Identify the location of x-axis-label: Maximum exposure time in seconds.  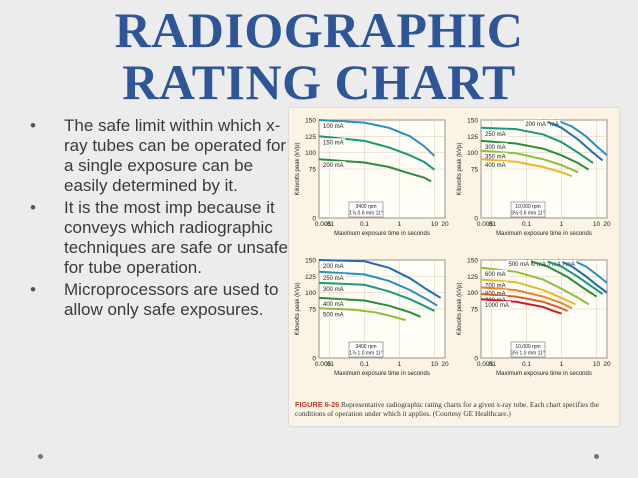
(544, 234).